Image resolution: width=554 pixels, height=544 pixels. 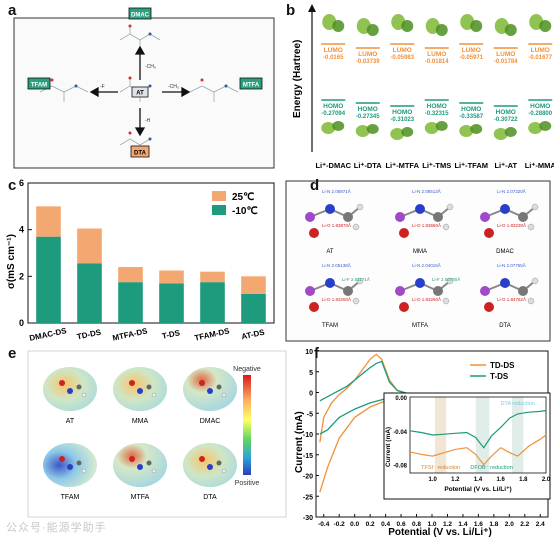 I want to click on inset-x-tick-label: 1.4, so click(x=478, y=480).